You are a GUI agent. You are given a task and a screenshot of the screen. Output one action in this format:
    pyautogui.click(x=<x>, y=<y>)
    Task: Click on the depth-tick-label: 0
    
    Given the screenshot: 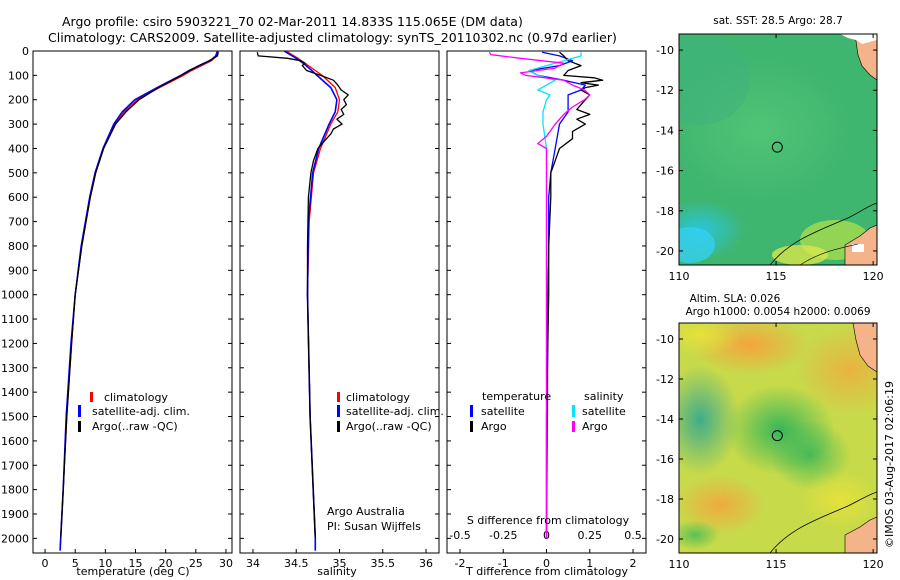 What is the action you would take?
    pyautogui.click(x=25, y=51)
    